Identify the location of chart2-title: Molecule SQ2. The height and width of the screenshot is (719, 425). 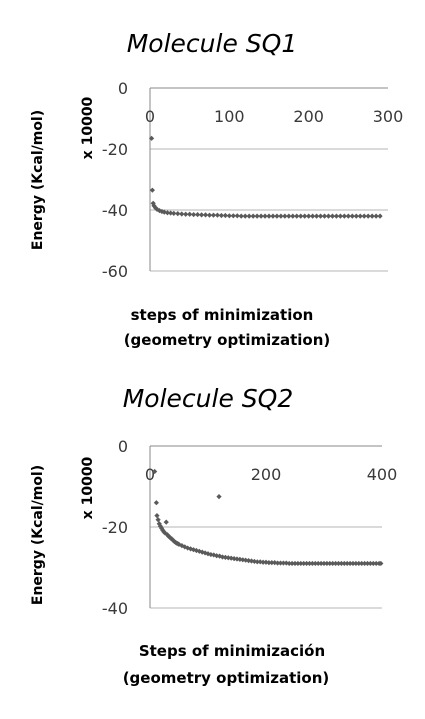
(208, 398).